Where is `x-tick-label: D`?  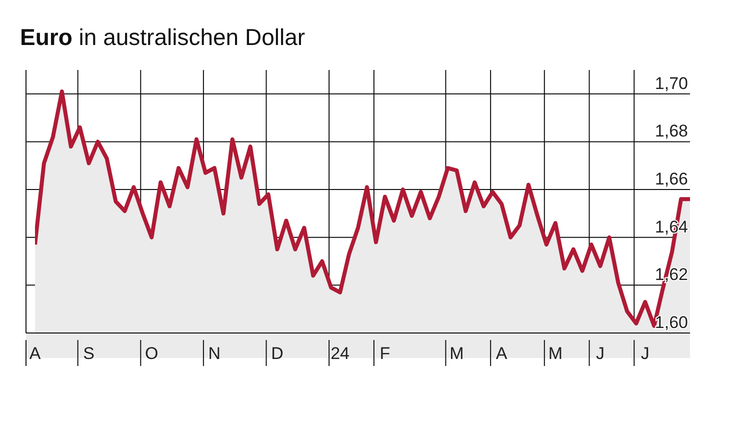
x-tick-label: D is located at coordinates (277, 353).